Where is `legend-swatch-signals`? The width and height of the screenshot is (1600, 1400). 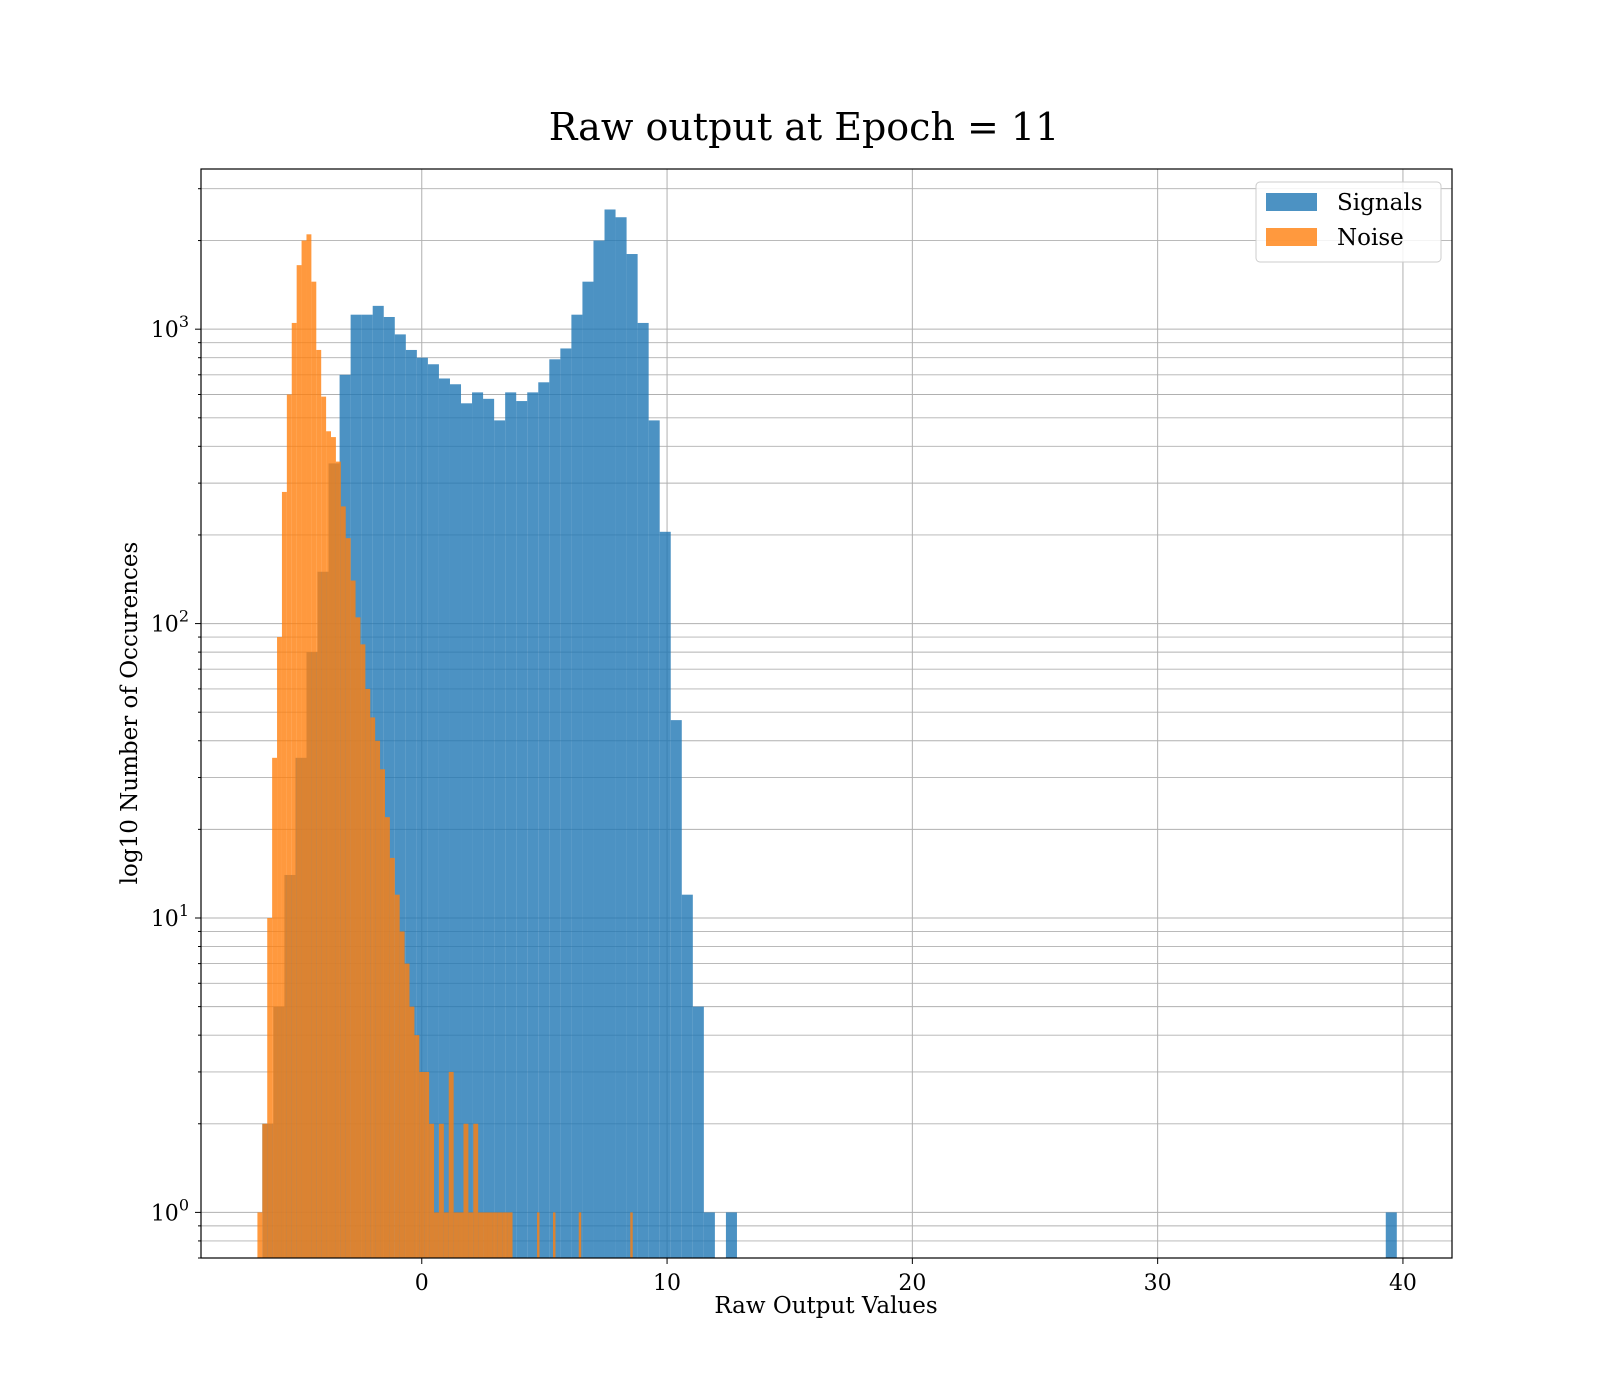 legend-swatch-signals is located at coordinates (1291, 202).